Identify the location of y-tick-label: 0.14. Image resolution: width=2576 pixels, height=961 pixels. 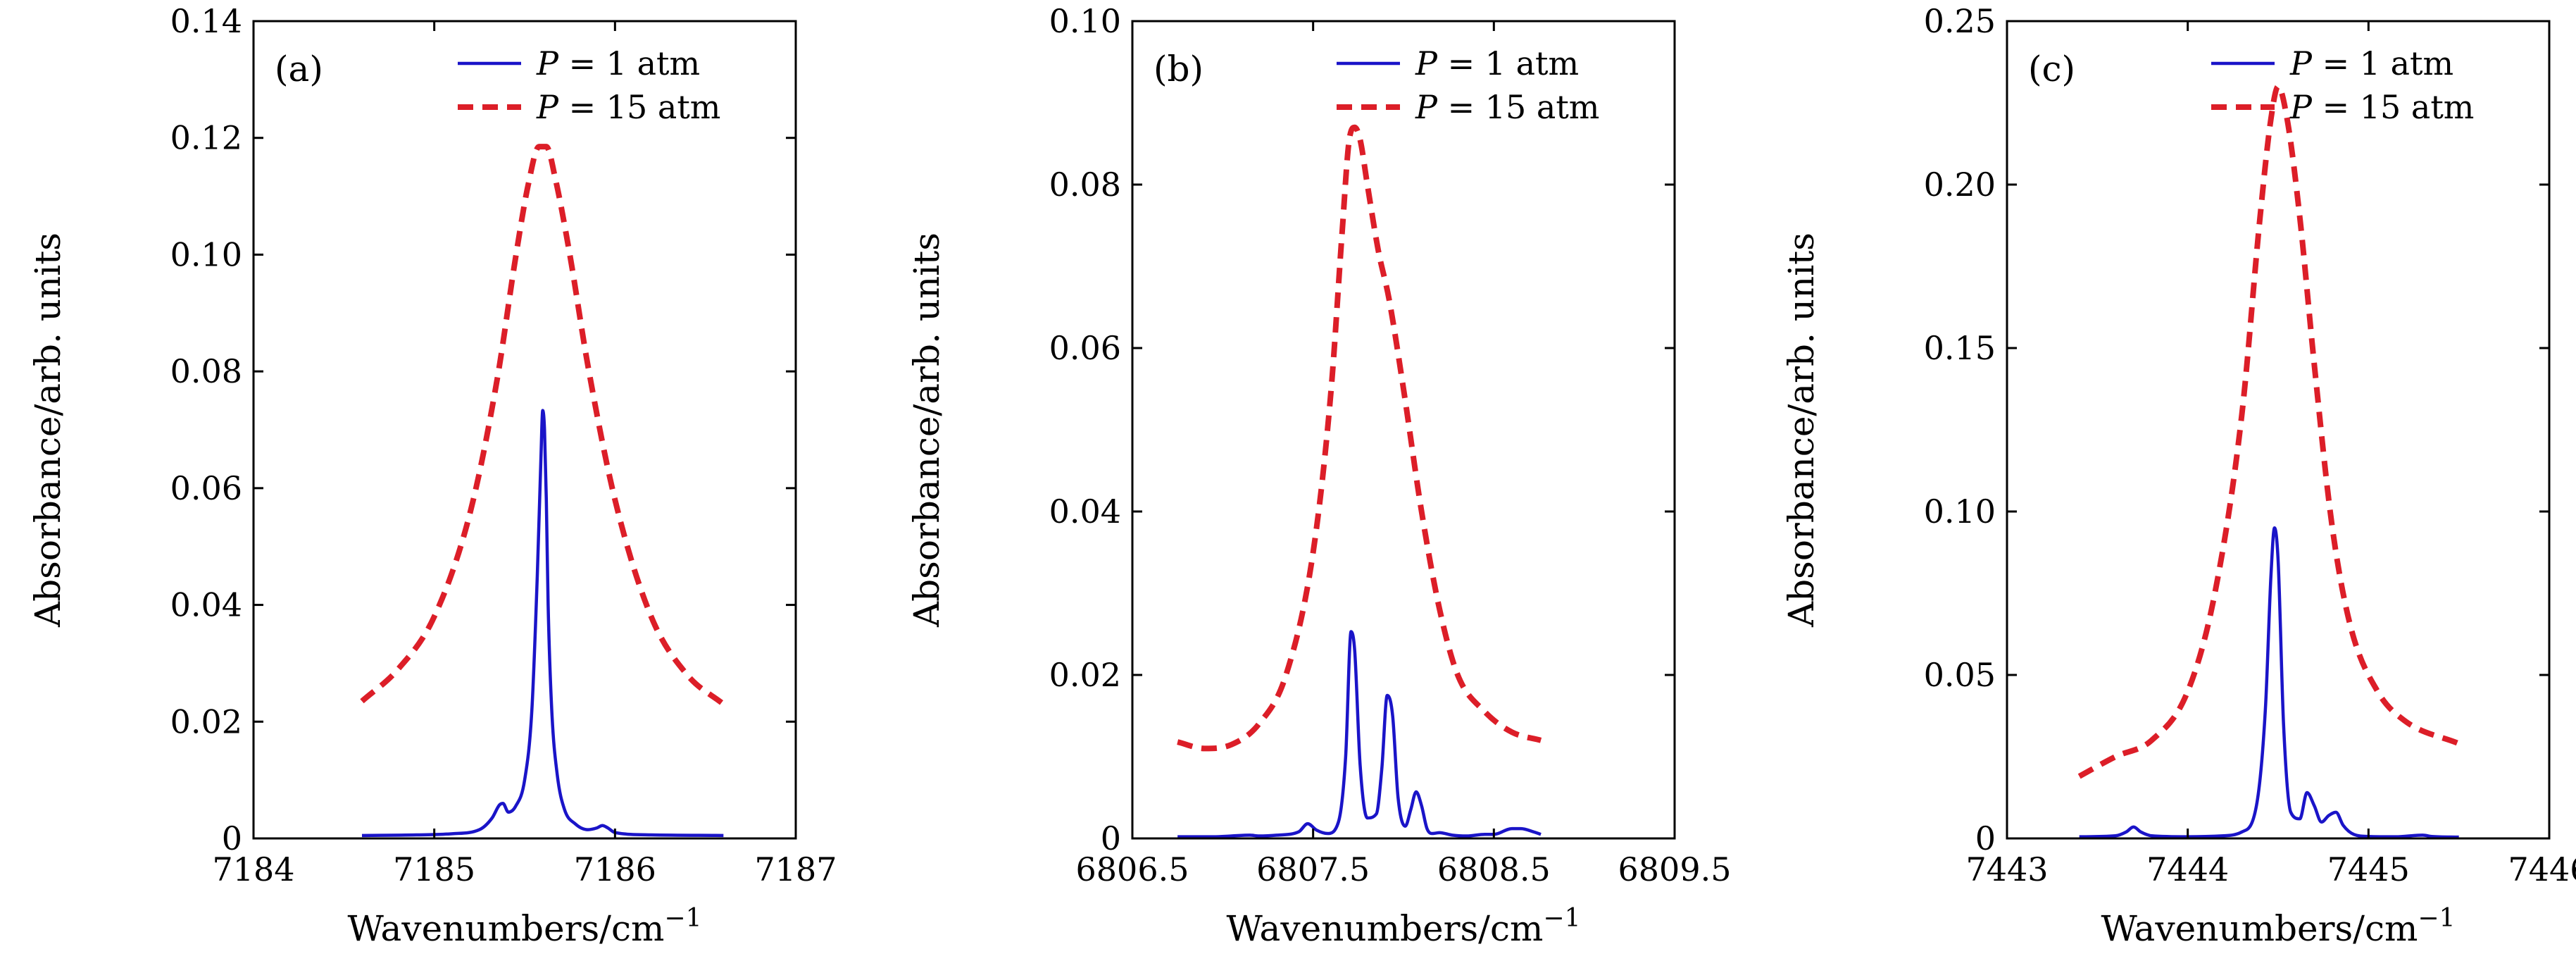
(206, 21).